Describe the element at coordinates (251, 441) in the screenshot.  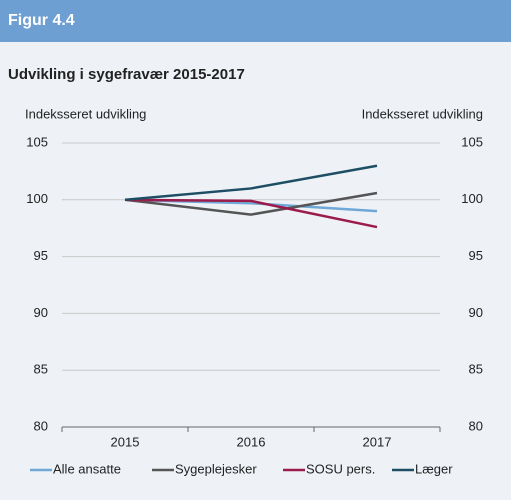
I see `x-tick-label: 2016` at that location.